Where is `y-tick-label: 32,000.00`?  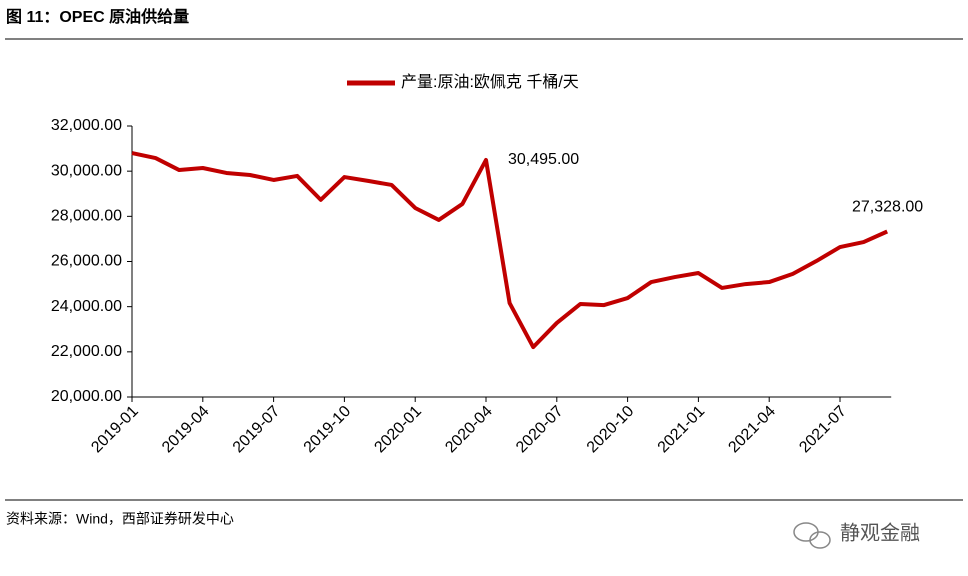
y-tick-label: 32,000.00 is located at coordinates (86, 125).